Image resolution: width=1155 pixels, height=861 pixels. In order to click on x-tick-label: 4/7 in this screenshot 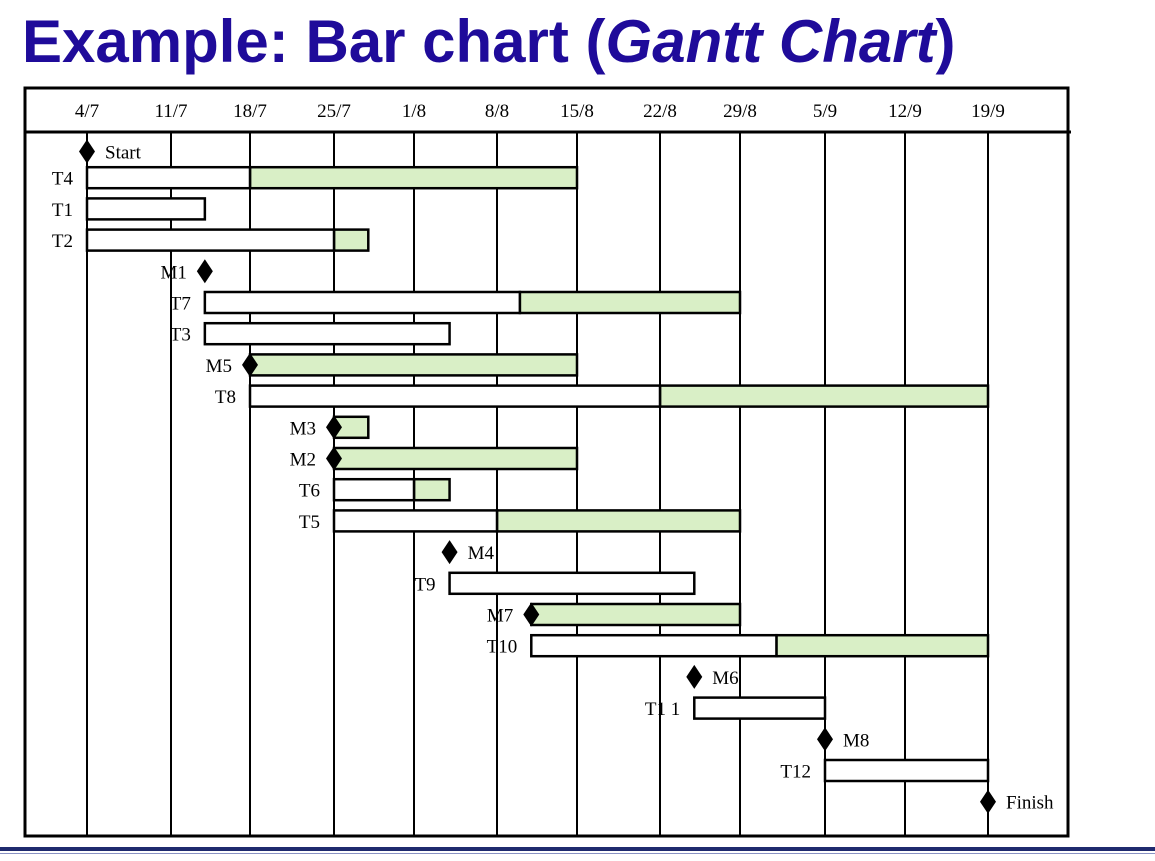, I will do `click(87, 111)`.